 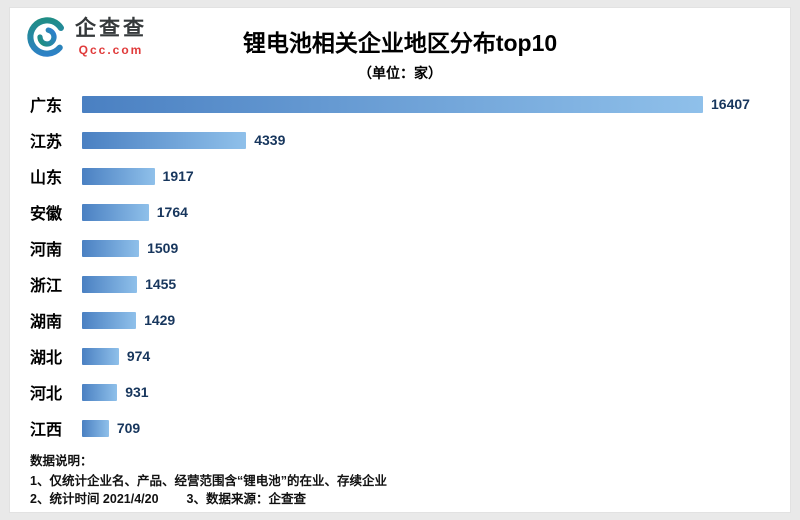 What do you see at coordinates (427, 248) in the screenshot?
I see `bar-track: 1509` at bounding box center [427, 248].